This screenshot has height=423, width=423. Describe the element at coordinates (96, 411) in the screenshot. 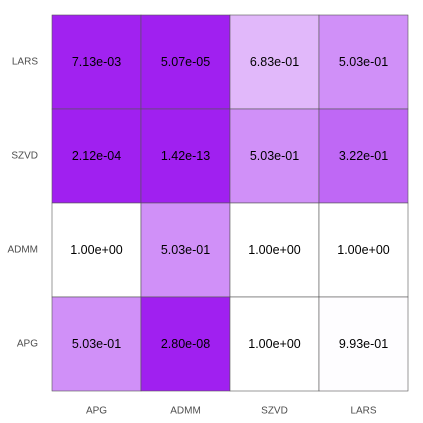

I see `x-tick-label: APG` at that location.